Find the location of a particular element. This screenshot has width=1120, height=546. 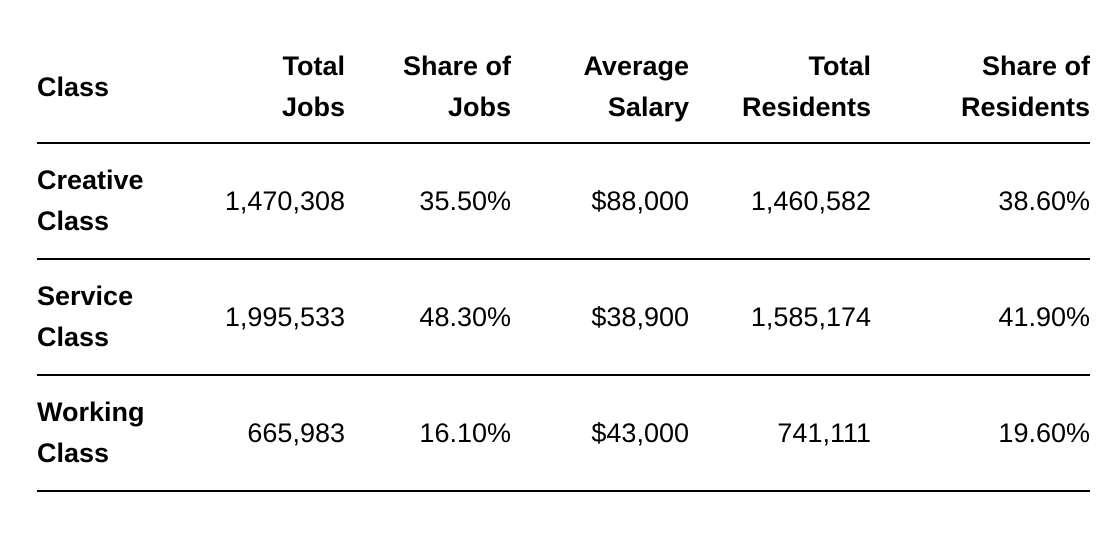

column-header-total-residents: Total Residents is located at coordinates (780, 78).